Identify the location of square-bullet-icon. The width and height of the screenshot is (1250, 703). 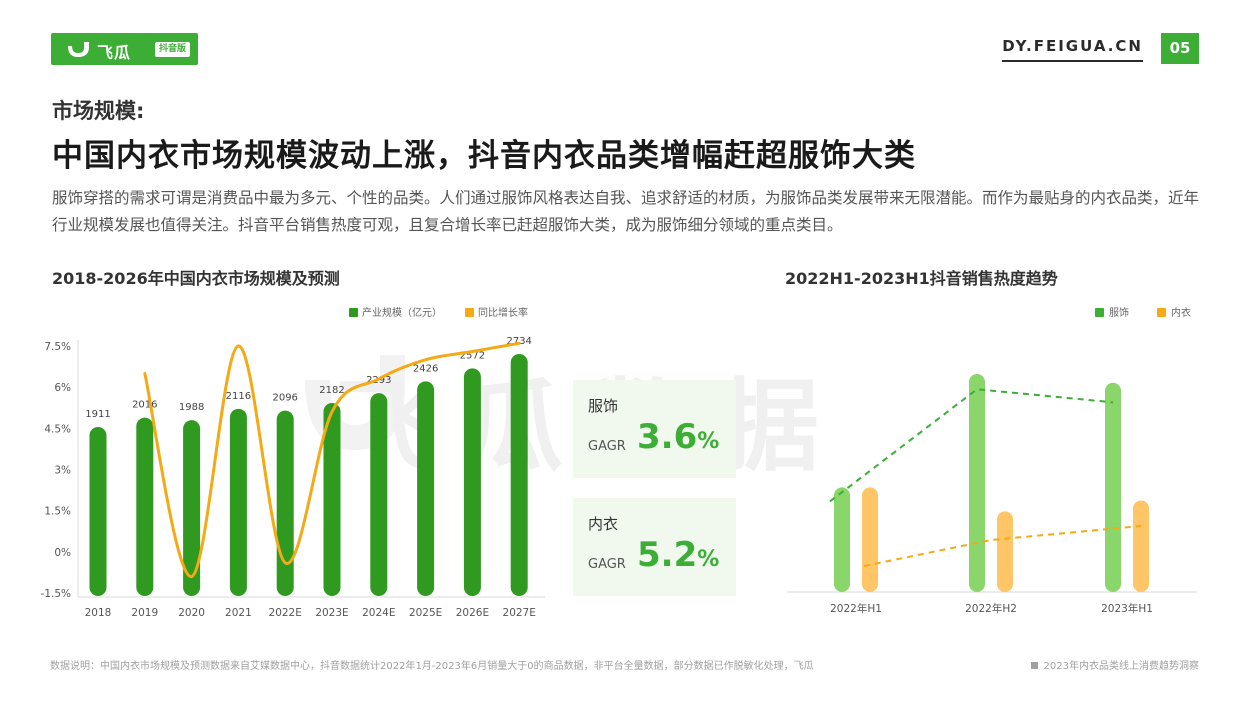
(1034, 665).